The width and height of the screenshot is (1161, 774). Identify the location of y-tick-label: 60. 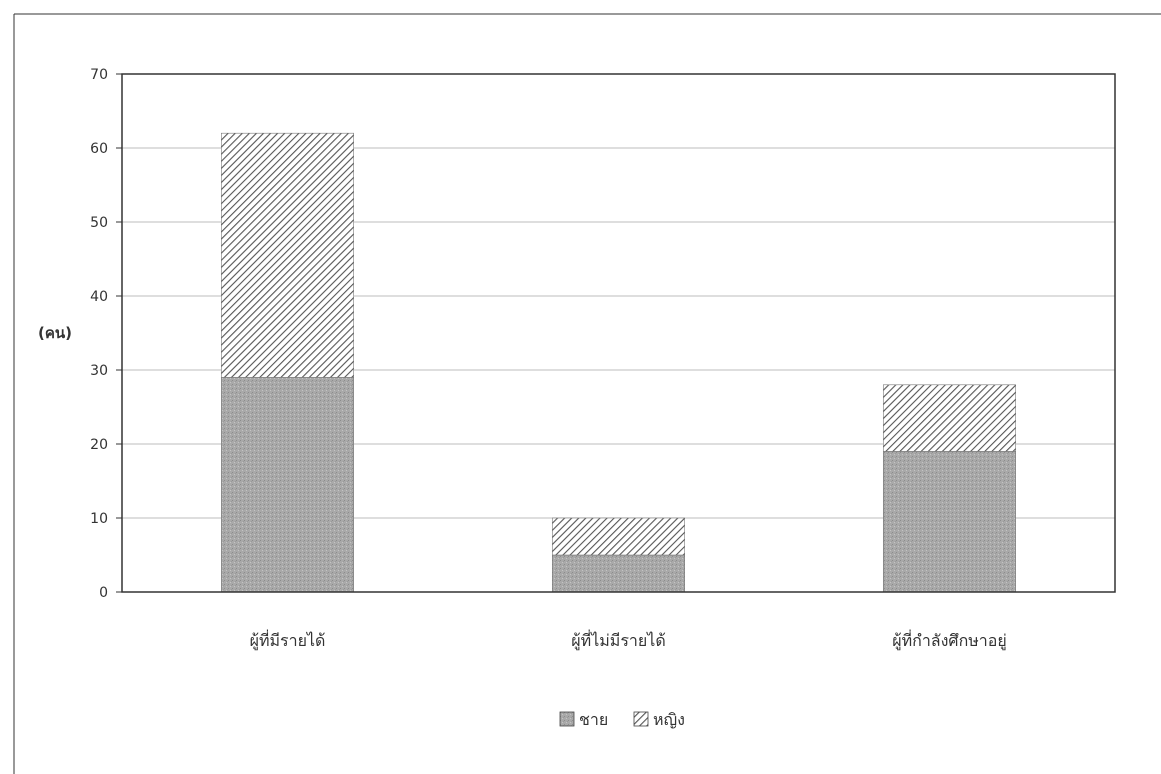
(99, 149).